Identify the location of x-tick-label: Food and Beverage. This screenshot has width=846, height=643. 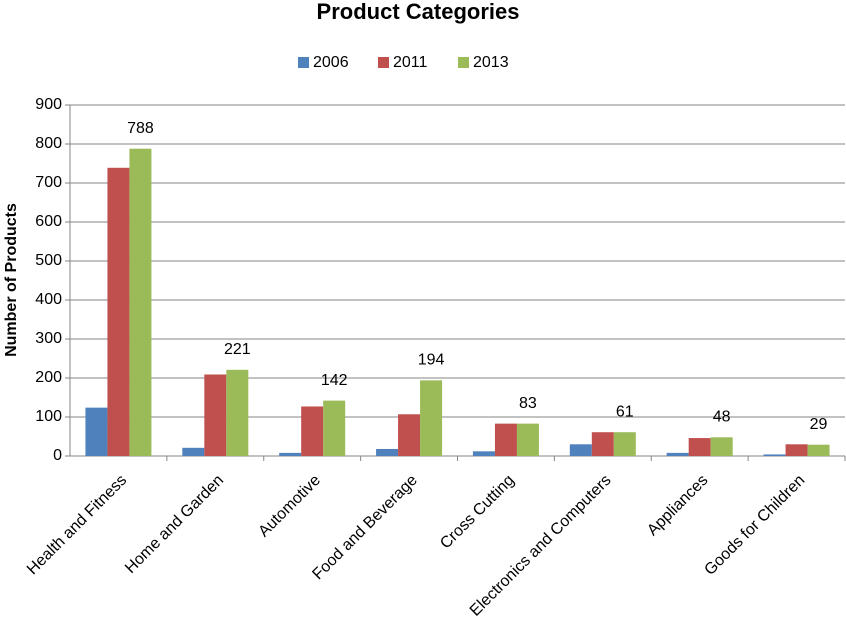
(364, 527).